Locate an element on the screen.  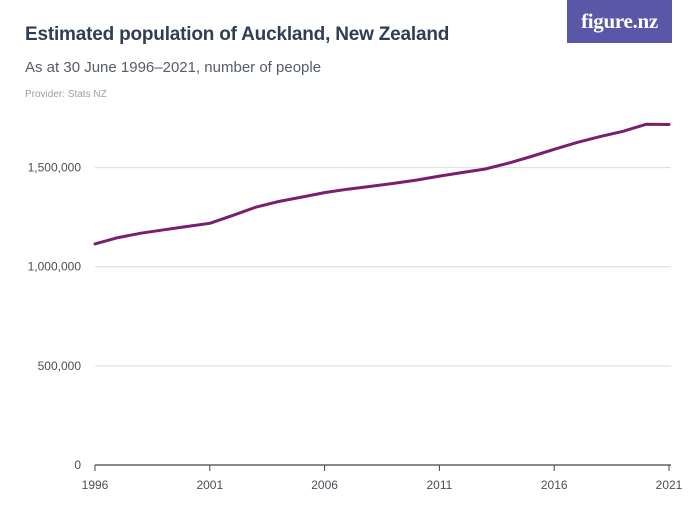
data-point-2000 is located at coordinates (187, 227).